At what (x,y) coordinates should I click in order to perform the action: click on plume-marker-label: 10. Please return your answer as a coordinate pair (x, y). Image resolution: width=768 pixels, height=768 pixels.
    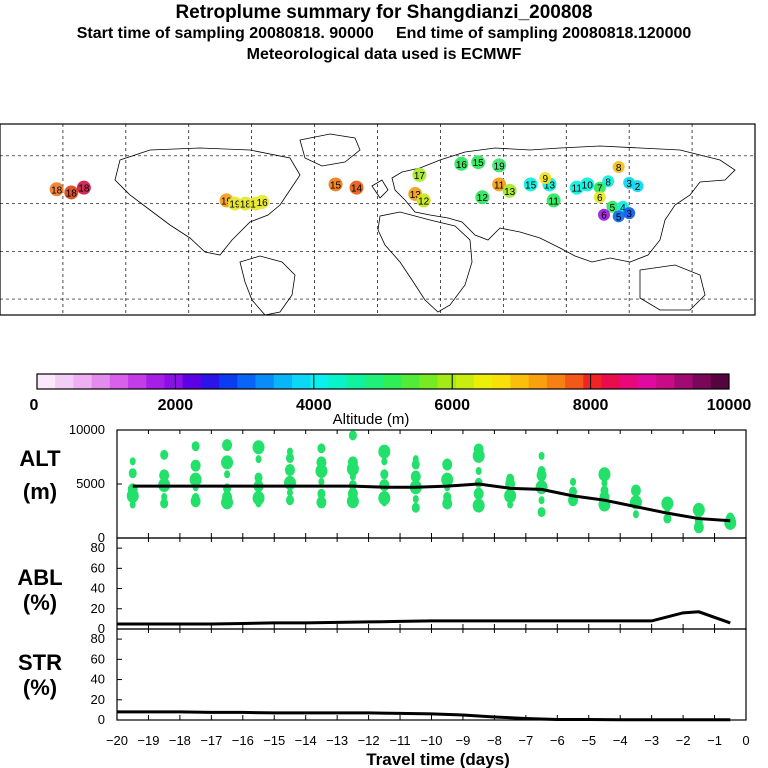
    Looking at the image, I should click on (588, 185).